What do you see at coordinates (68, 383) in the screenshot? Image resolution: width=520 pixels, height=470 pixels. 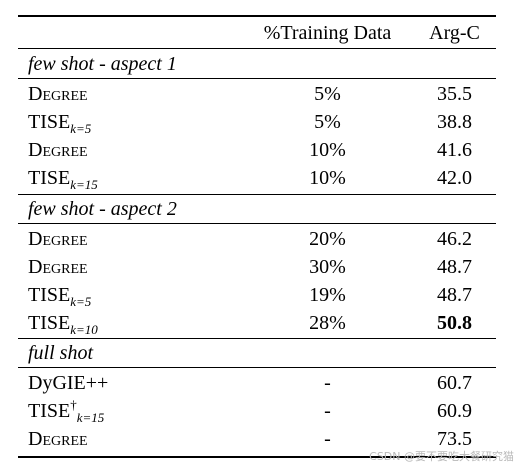 I see `method-name: DyGIE++` at bounding box center [68, 383].